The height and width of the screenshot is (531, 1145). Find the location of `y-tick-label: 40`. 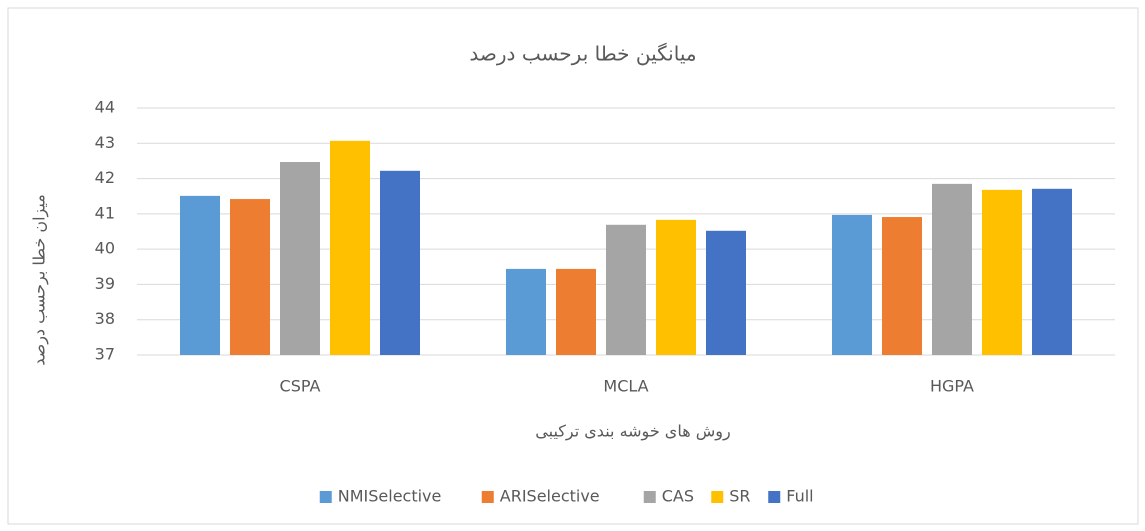

y-tick-label: 40 is located at coordinates (105, 248).